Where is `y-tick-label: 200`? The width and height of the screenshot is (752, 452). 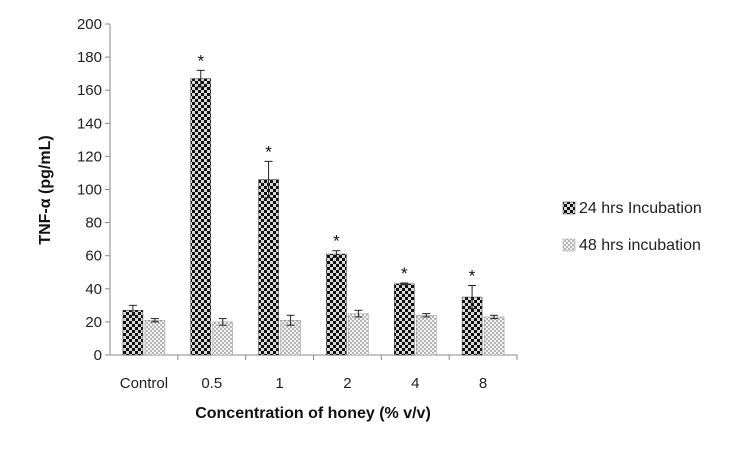 y-tick-label: 200 is located at coordinates (89, 24).